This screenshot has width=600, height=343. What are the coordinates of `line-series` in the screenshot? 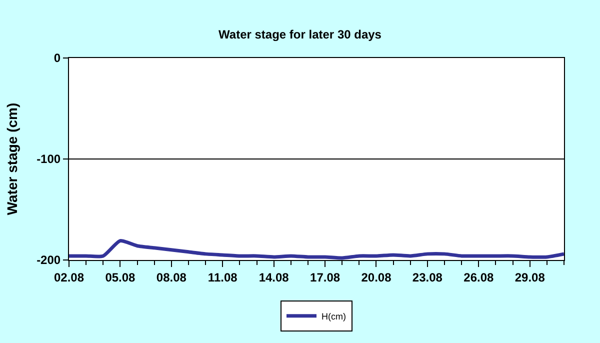 It's located at (316, 249).